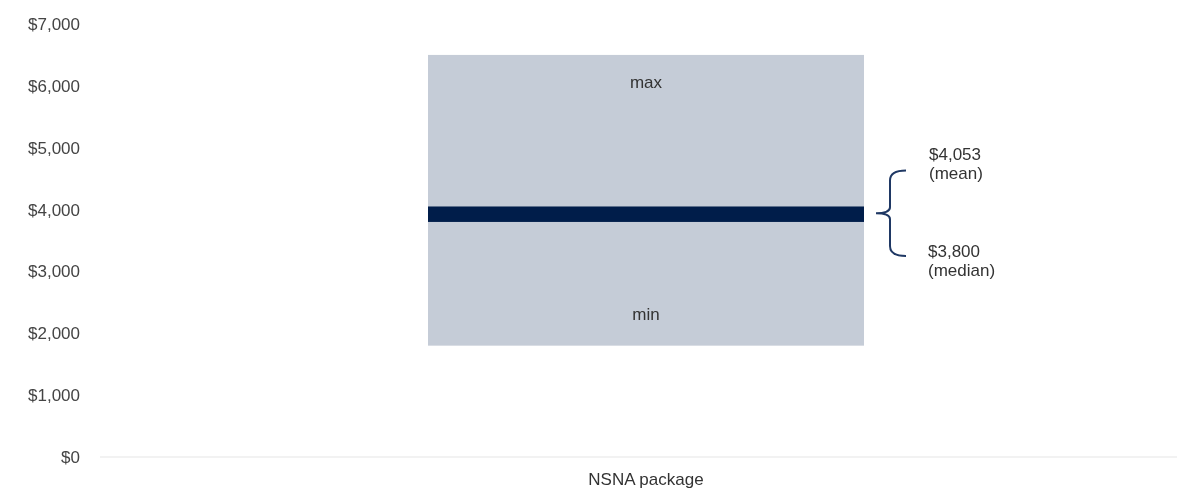 Image resolution: width=1177 pixels, height=494 pixels. What do you see at coordinates (54, 272) in the screenshot?
I see `y-tick-label: $3,000` at bounding box center [54, 272].